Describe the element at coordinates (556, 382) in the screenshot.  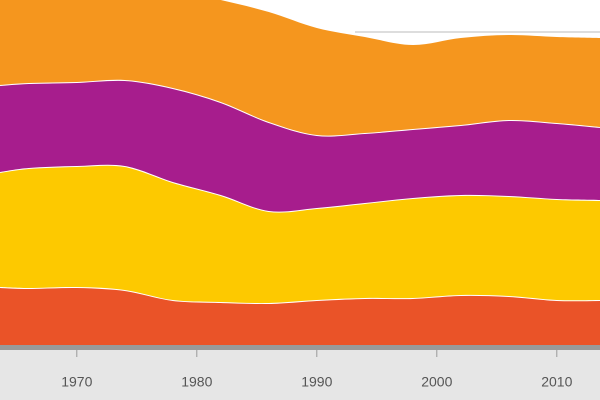
I see `x-tick-label: 2010` at that location.